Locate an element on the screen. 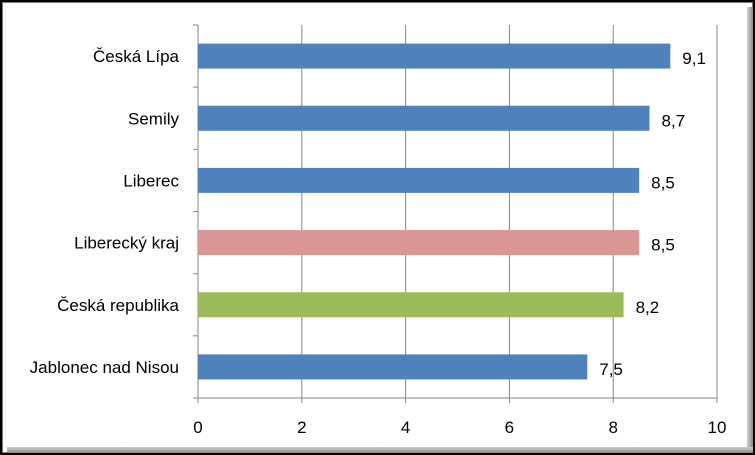 This screenshot has height=455, width=755. category-label: Liberec is located at coordinates (151, 180).